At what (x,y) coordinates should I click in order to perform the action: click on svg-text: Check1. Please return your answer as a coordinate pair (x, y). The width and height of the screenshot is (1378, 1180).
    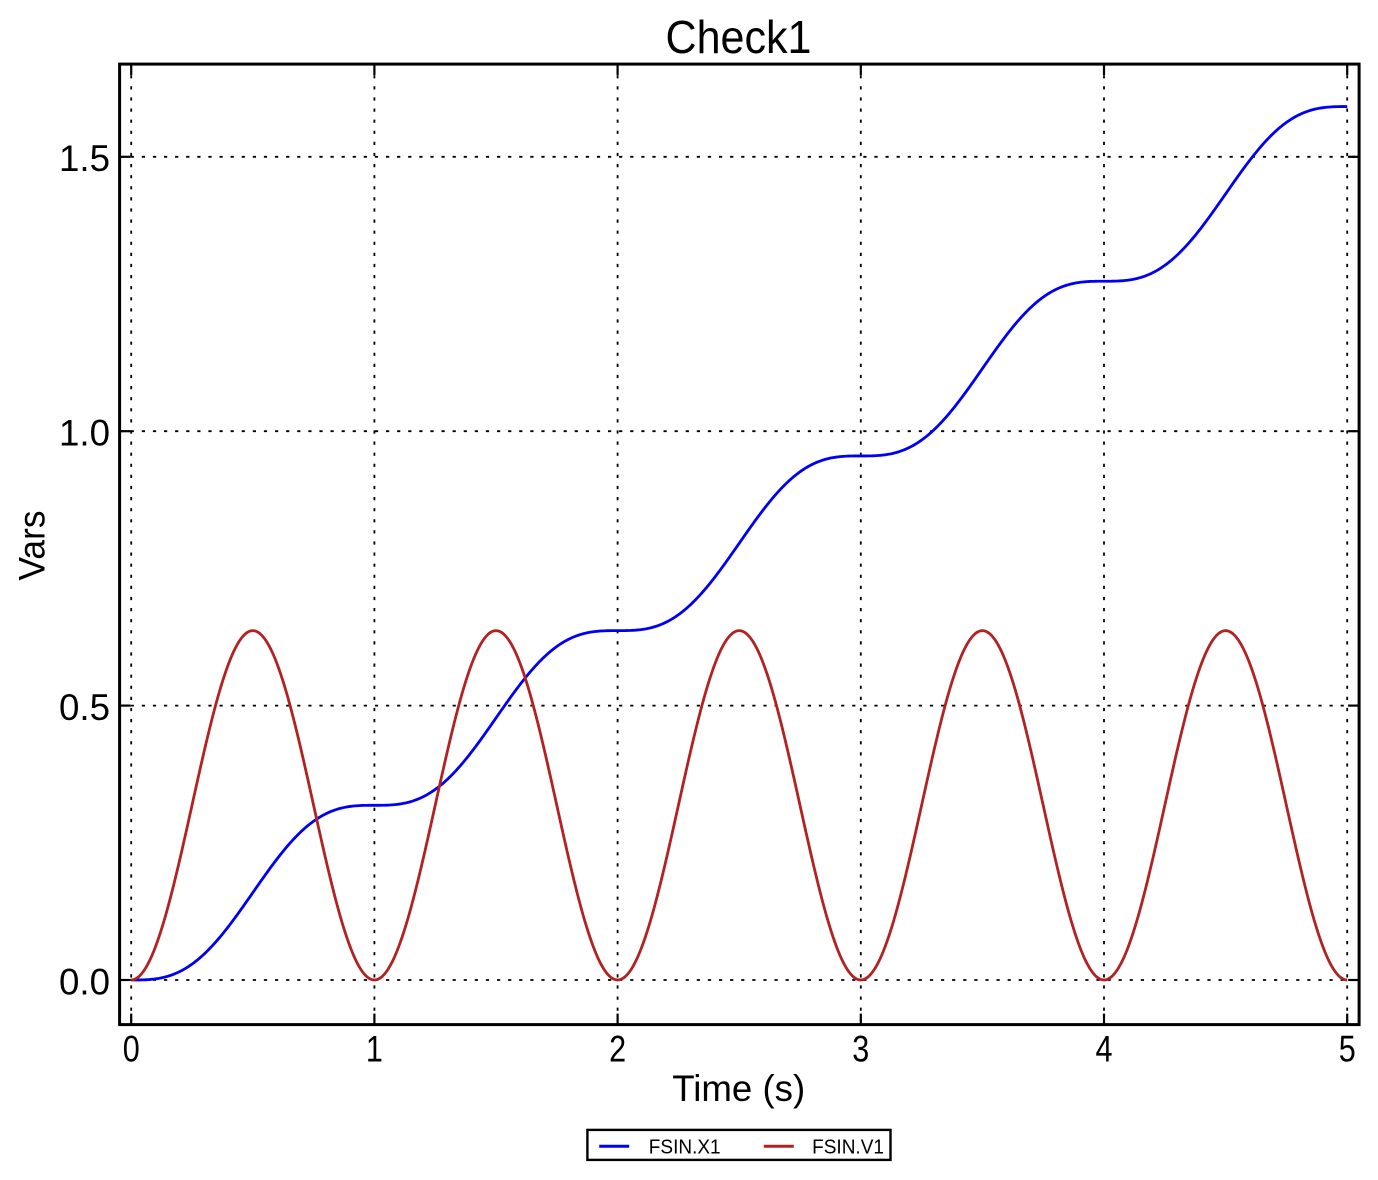
    Looking at the image, I should click on (739, 37).